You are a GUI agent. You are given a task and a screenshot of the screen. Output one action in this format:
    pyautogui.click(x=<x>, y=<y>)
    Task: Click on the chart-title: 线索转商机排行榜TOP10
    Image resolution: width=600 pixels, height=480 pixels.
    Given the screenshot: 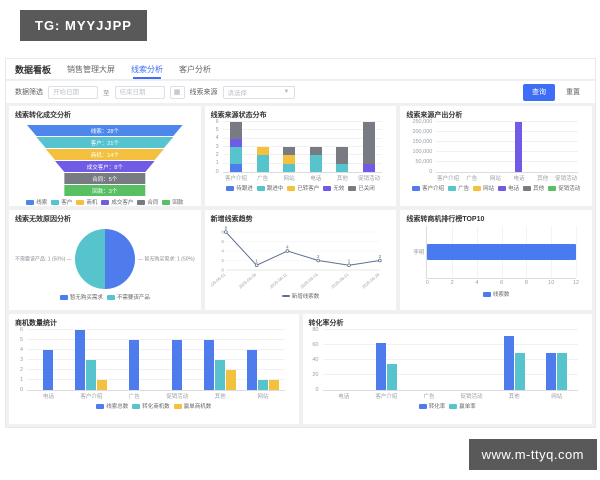 What is the action you would take?
    pyautogui.click(x=445, y=219)
    